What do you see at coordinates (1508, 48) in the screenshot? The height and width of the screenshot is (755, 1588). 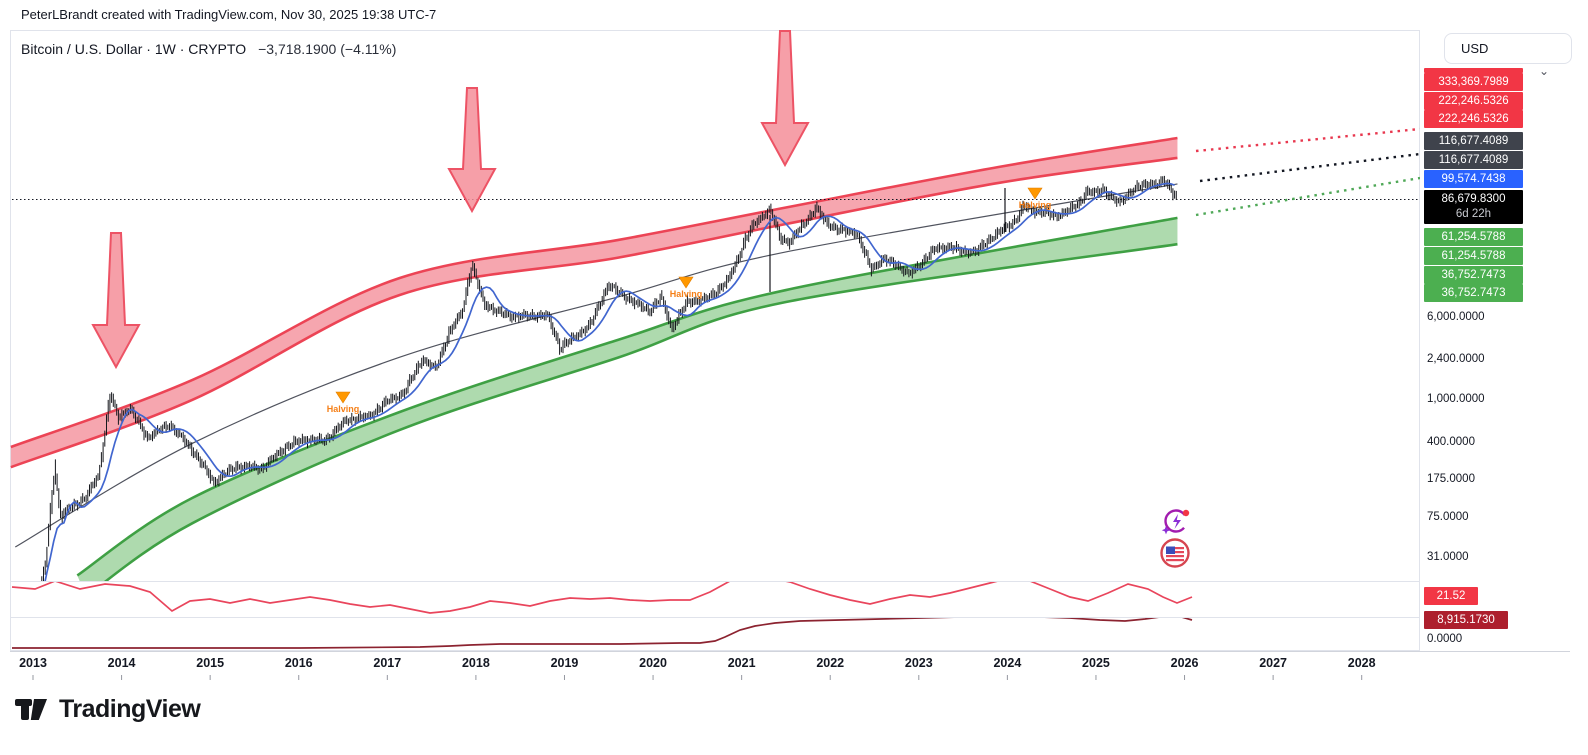 I see `currency-selector-button: USD` at bounding box center [1508, 48].